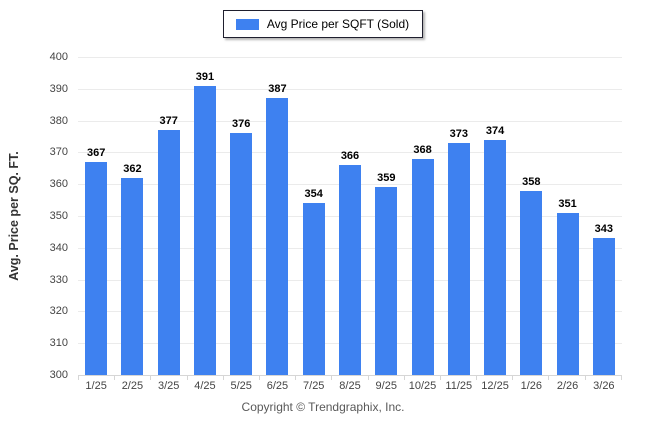 The width and height of the screenshot is (646, 434). I want to click on bar-group: 366, so click(350, 216).